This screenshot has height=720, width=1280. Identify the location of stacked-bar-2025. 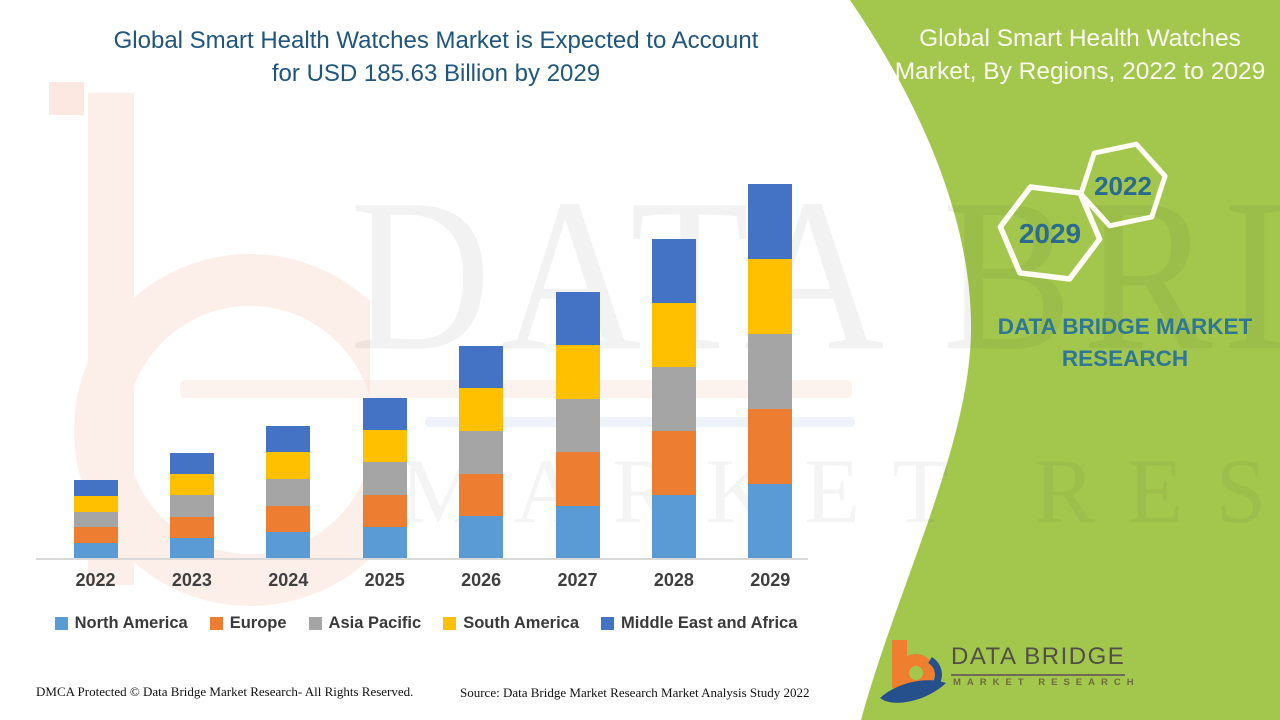
(384, 478).